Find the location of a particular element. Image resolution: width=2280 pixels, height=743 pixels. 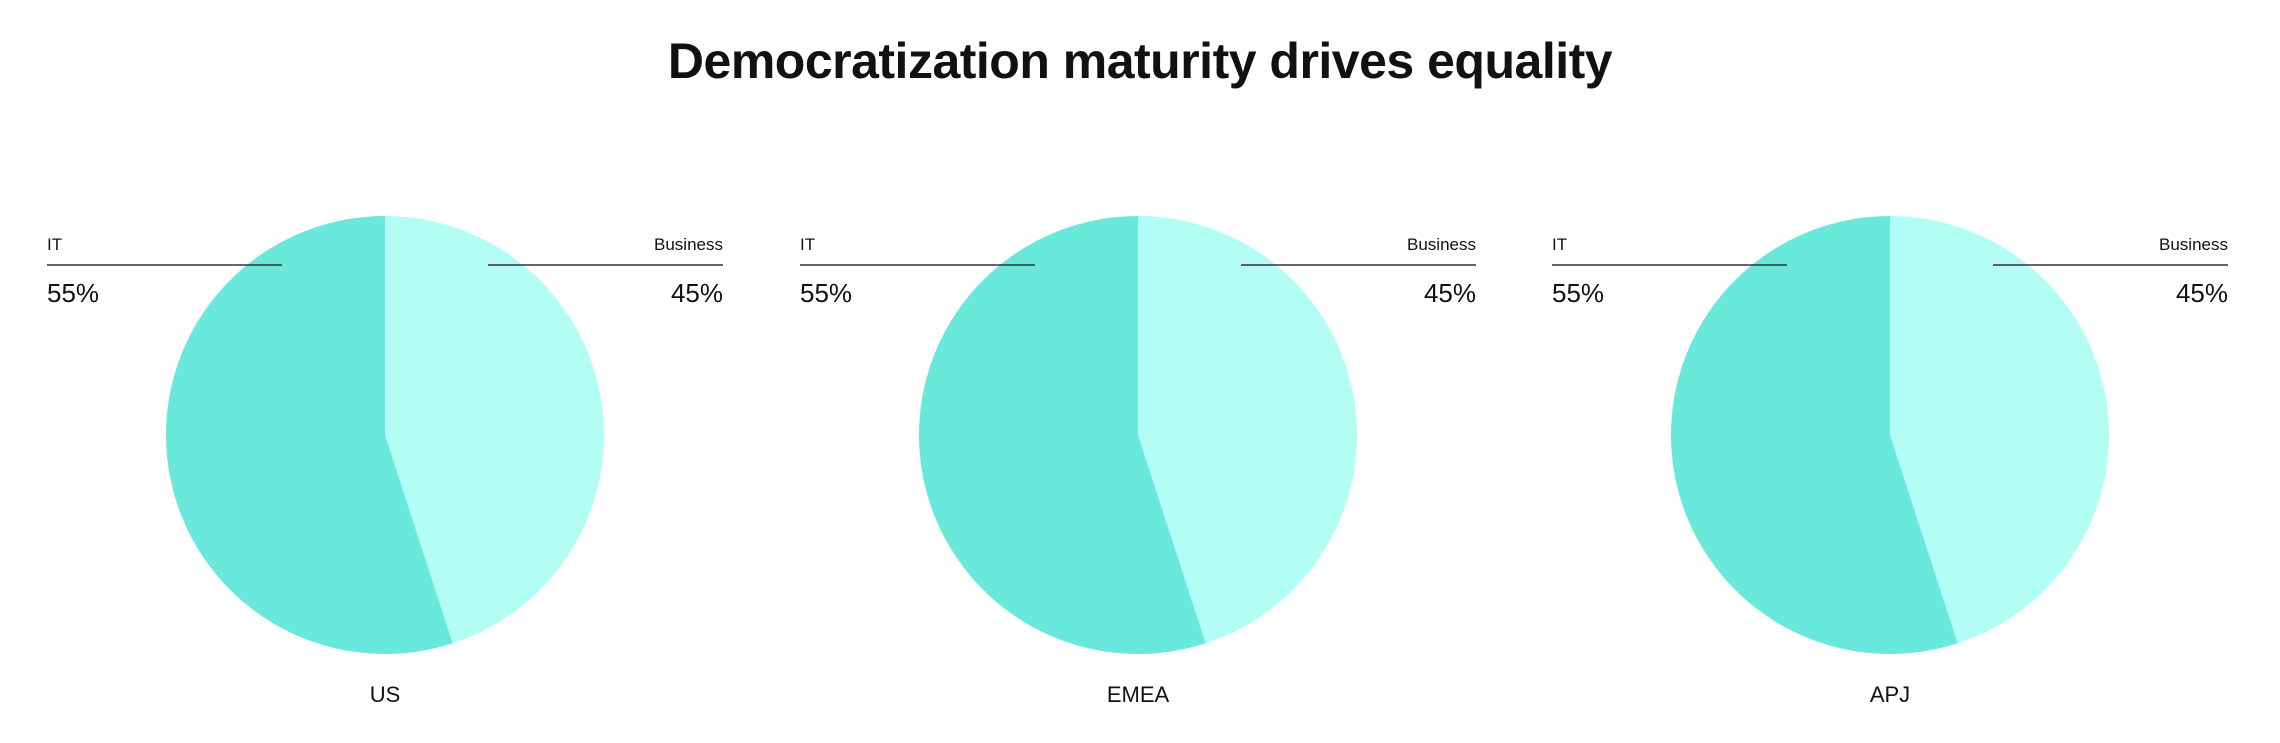

chart-title: Democratization maturity drives equality is located at coordinates (1140, 61).